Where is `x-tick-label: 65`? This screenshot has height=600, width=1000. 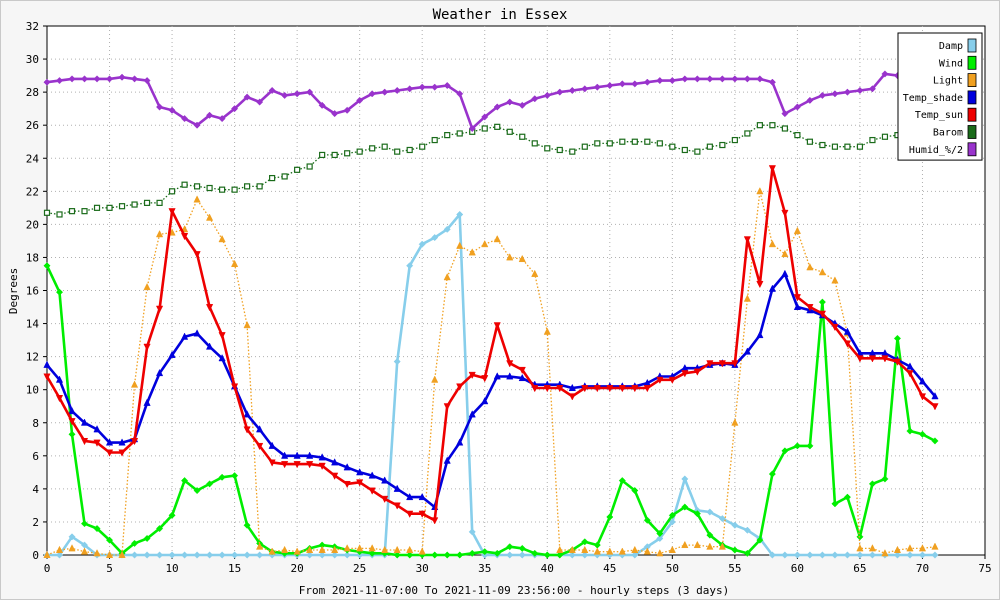
x-tick-label: 65 is located at coordinates (859, 568).